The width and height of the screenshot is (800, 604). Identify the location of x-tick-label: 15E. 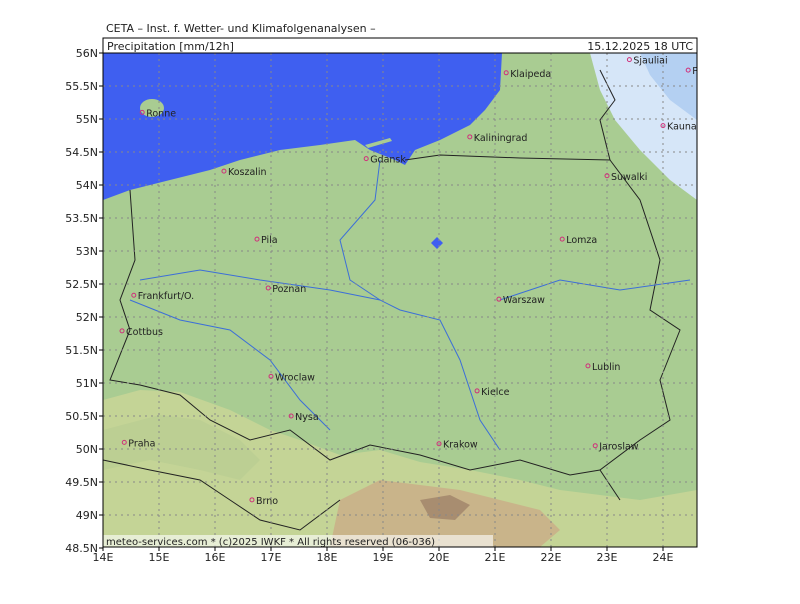
(159, 557).